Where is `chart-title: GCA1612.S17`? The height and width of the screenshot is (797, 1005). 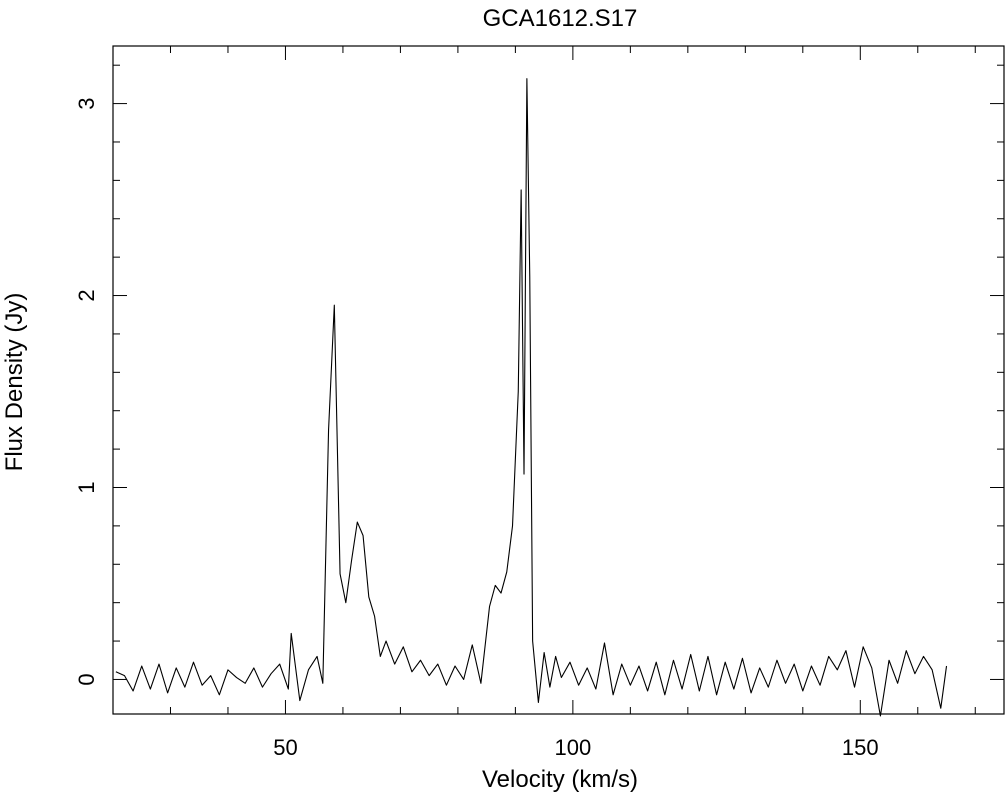
chart-title: GCA1612.S17 is located at coordinates (560, 18).